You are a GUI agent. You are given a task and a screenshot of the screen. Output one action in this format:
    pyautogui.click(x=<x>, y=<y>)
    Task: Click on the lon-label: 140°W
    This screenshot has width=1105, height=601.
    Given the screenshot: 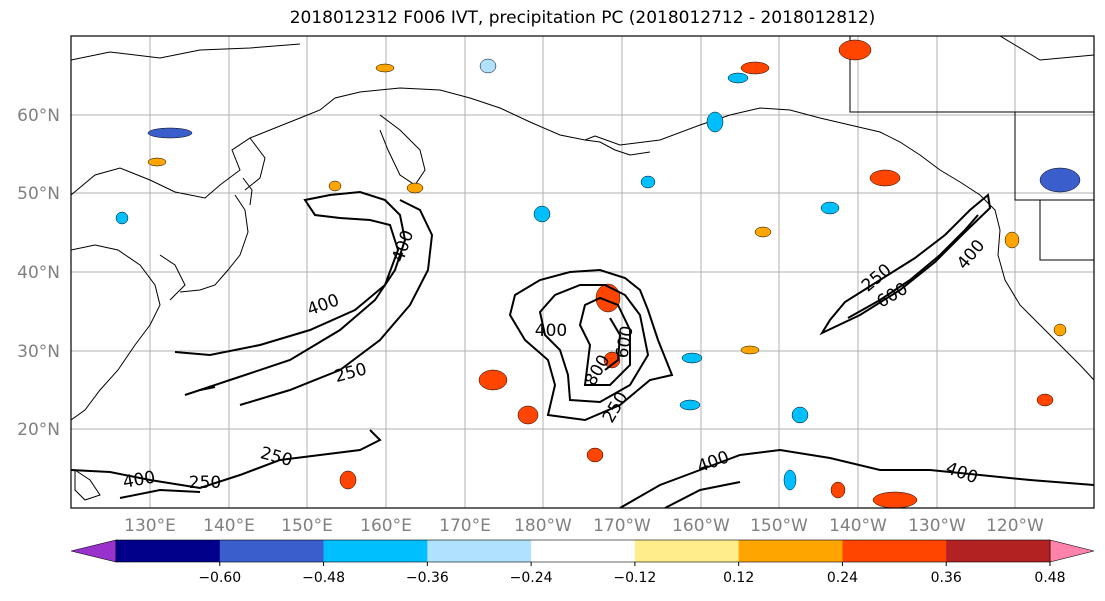 What is the action you would take?
    pyautogui.click(x=858, y=526)
    